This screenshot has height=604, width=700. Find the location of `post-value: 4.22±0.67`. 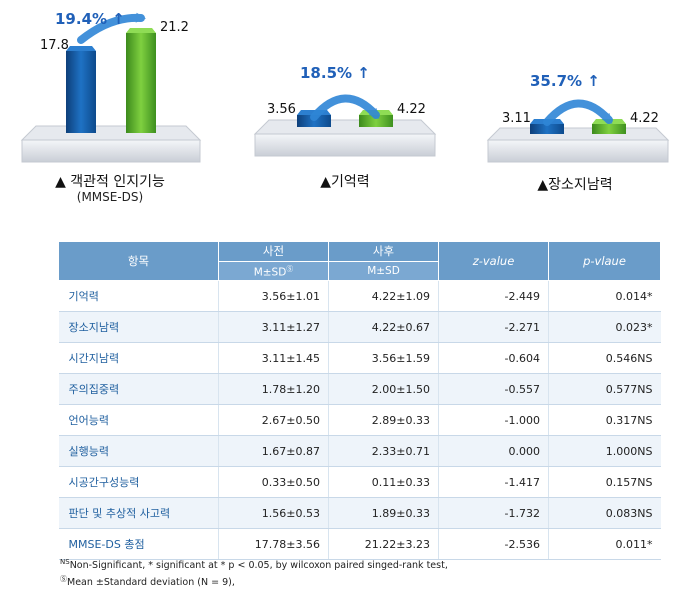

post-value: 4.22±0.67 is located at coordinates (383, 327).